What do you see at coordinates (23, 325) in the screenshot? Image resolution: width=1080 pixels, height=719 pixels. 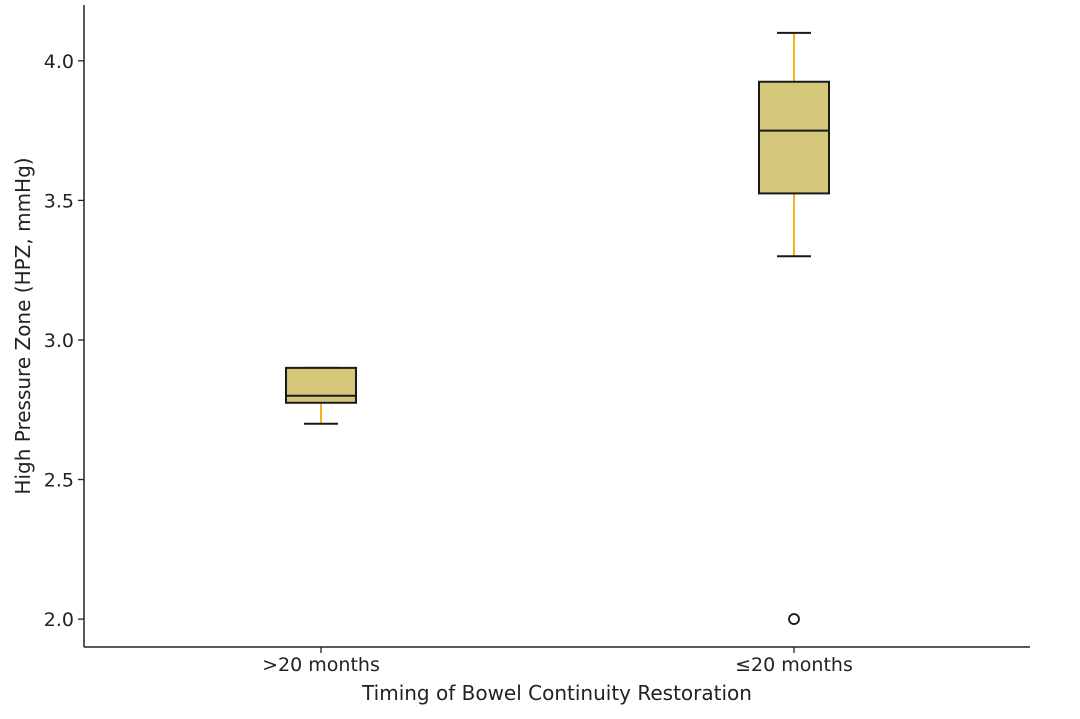 I see `y-axis-title: High Pressure Zone (HPZ, mmHg)` at bounding box center [23, 325].